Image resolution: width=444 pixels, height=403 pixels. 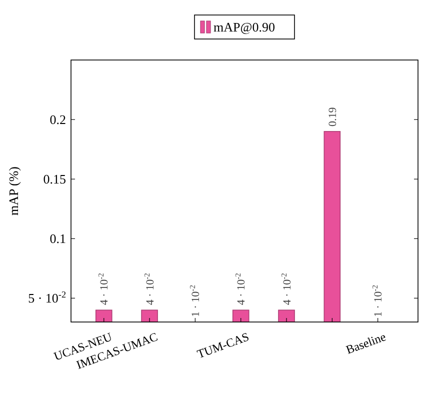 I want to click on y-tick-label: 0.1, so click(x=58, y=238).